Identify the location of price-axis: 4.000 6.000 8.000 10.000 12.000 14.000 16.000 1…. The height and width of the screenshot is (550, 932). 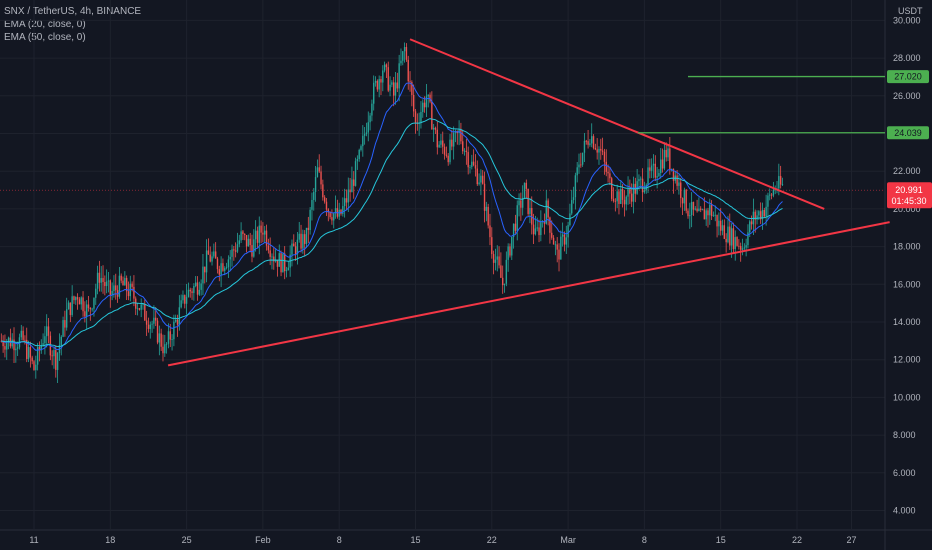
(909, 261).